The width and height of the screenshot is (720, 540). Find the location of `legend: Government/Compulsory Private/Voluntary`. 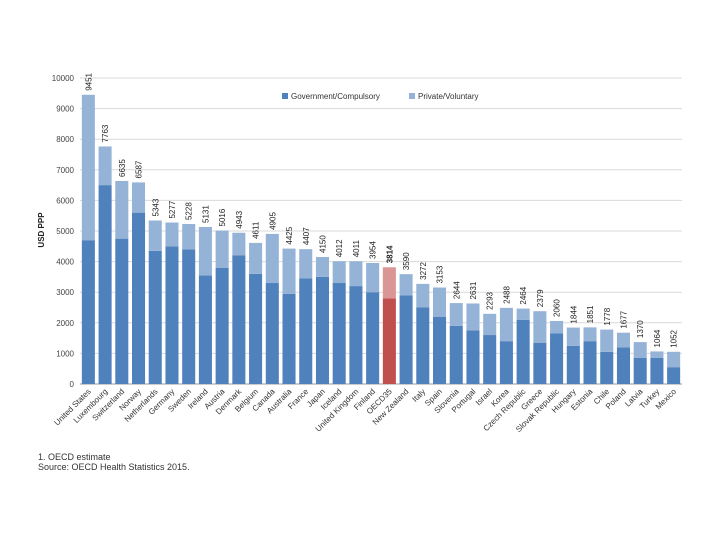

legend: Government/Compulsory Private/Voluntary is located at coordinates (380, 96).